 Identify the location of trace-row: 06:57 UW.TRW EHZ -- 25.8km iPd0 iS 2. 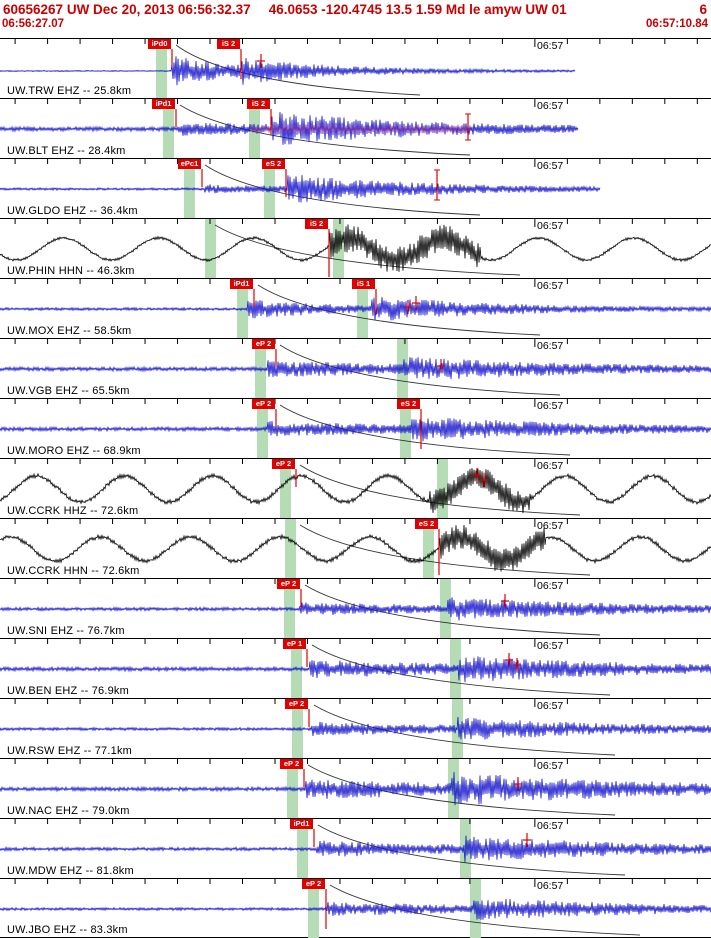
(355, 68).